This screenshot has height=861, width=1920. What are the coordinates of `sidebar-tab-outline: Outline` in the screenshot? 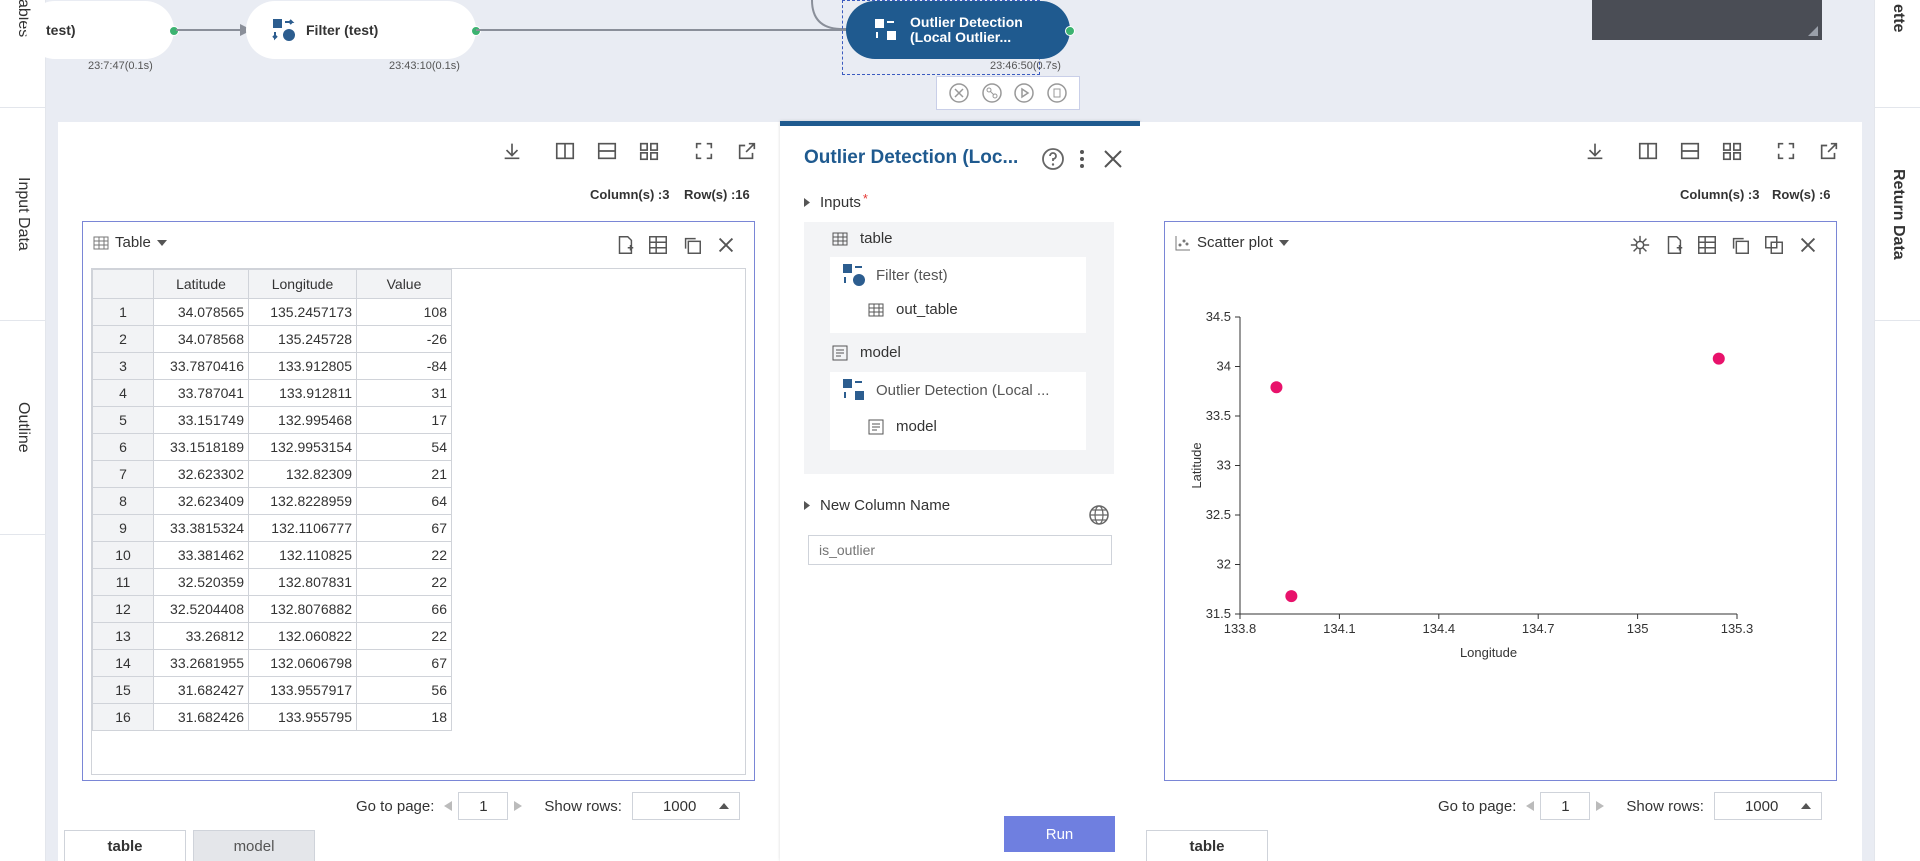 It's located at (23, 428).